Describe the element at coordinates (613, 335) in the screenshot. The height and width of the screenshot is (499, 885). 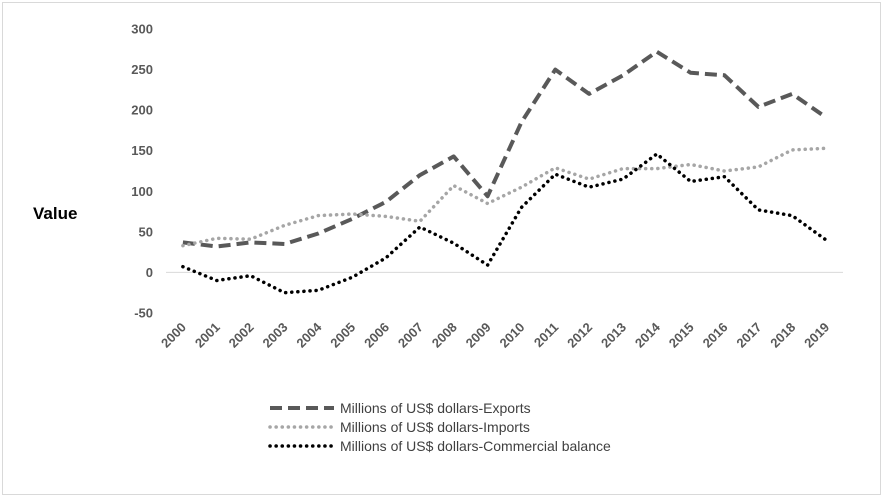
I see `x-tick-label: 2013` at that location.